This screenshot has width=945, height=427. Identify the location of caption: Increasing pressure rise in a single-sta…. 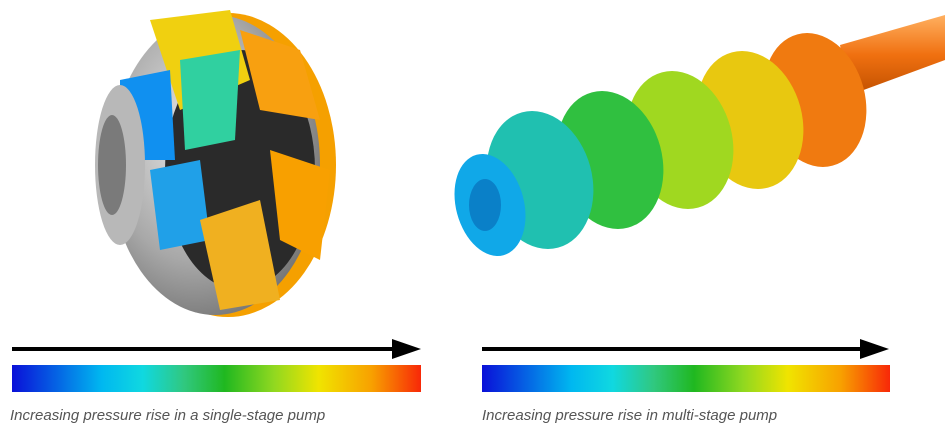
(167, 415).